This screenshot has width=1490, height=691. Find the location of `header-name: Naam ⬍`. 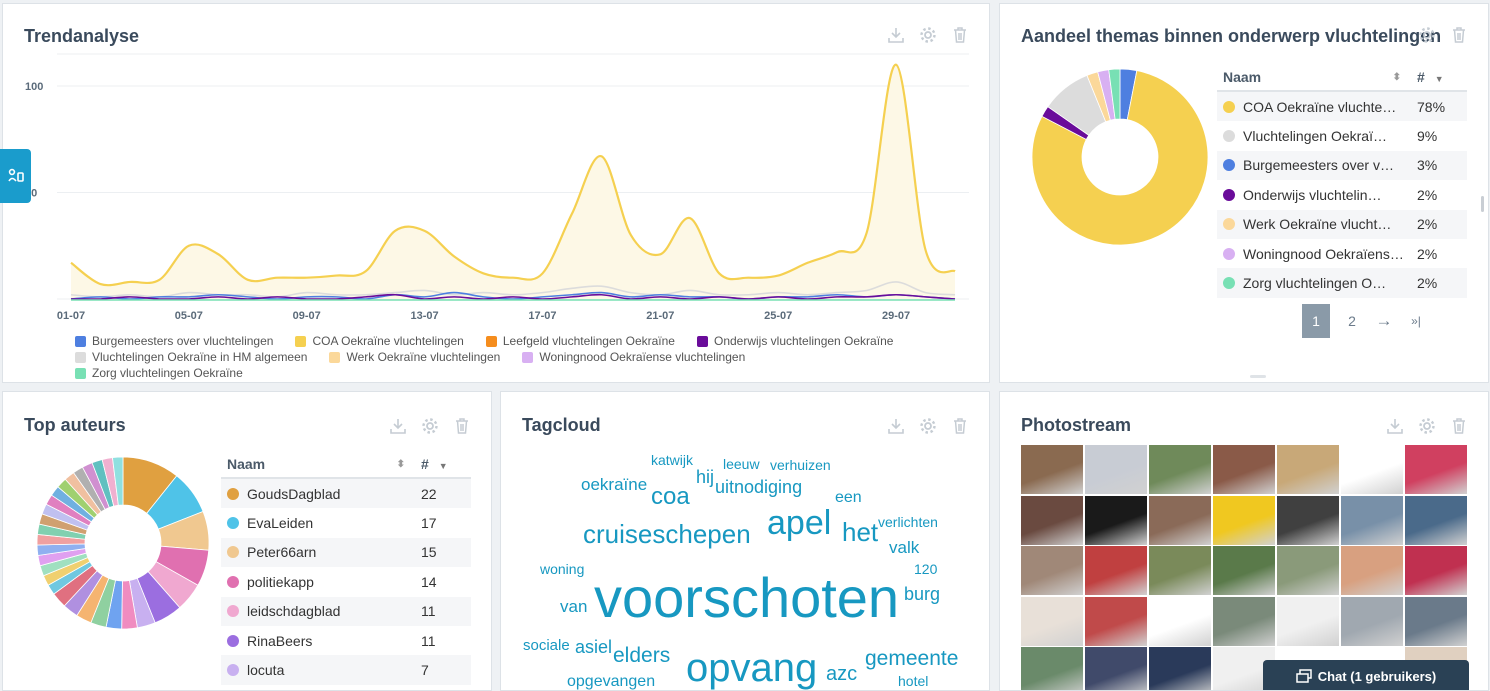

header-name: Naam ⬍ is located at coordinates (1312, 77).